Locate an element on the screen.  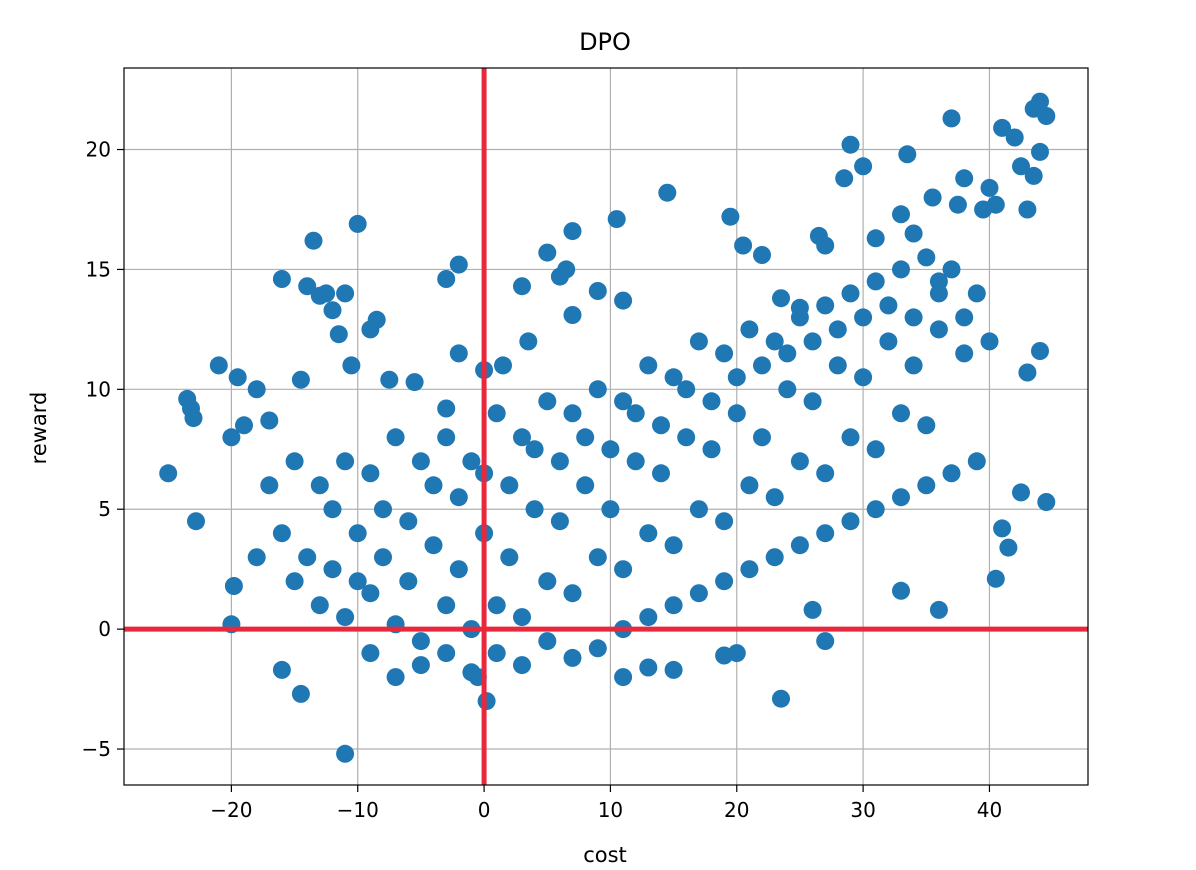
x-tick-label: 30 is located at coordinates (862, 810).